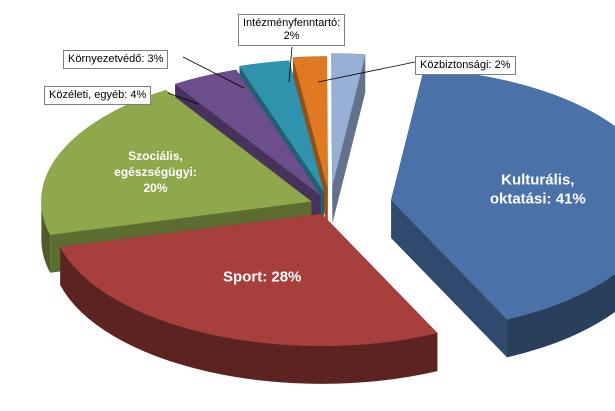 This screenshot has width=615, height=411. What do you see at coordinates (465, 65) in the screenshot?
I see `callout-kozbiztonsagi-2: Közbiztonsági: 2%` at bounding box center [465, 65].